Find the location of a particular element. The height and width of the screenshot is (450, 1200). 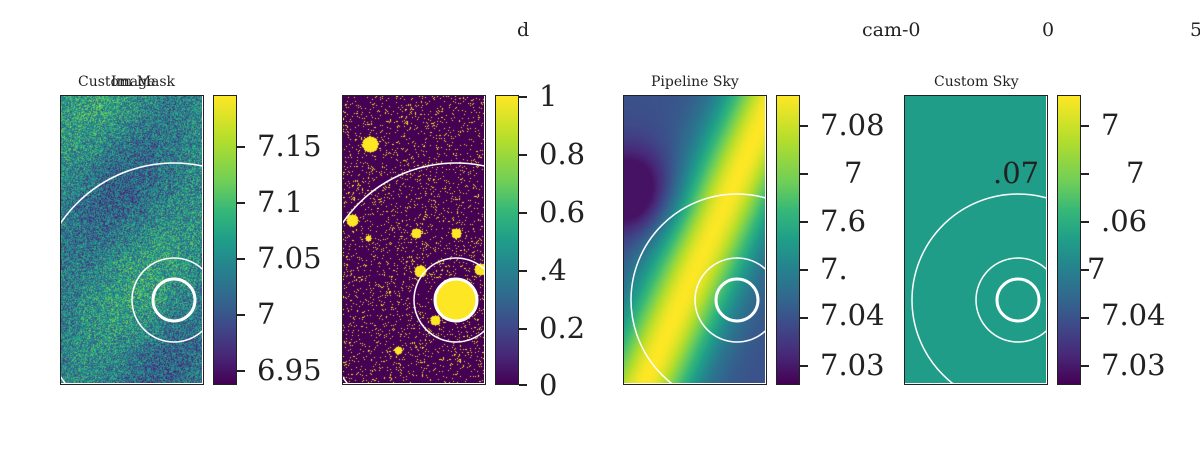

heatmap-panel-custom-mask is located at coordinates (132, 240).